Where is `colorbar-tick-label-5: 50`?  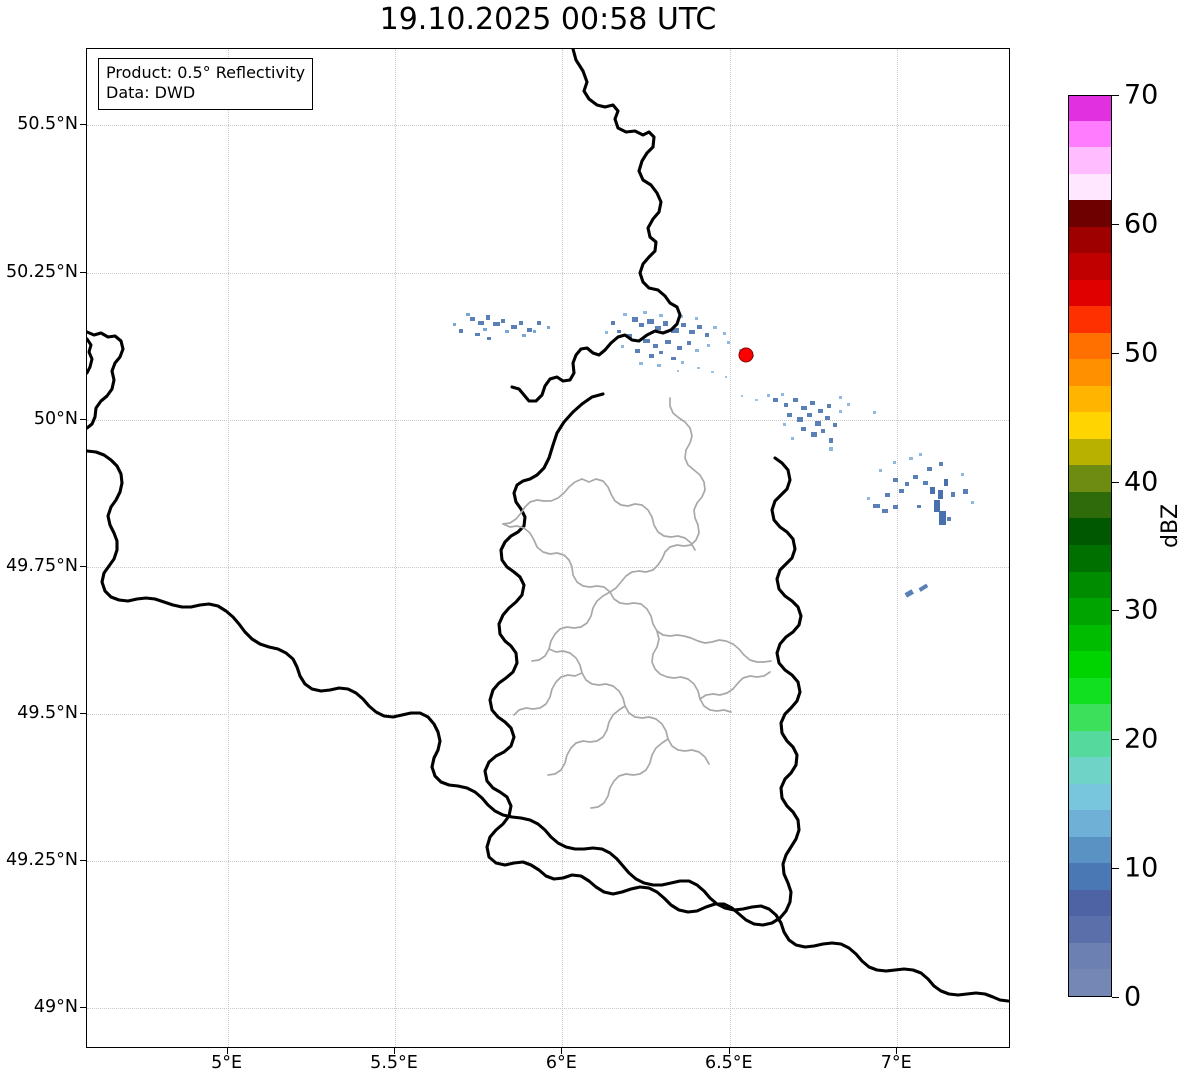
colorbar-tick-label-5: 50 is located at coordinates (1141, 353).